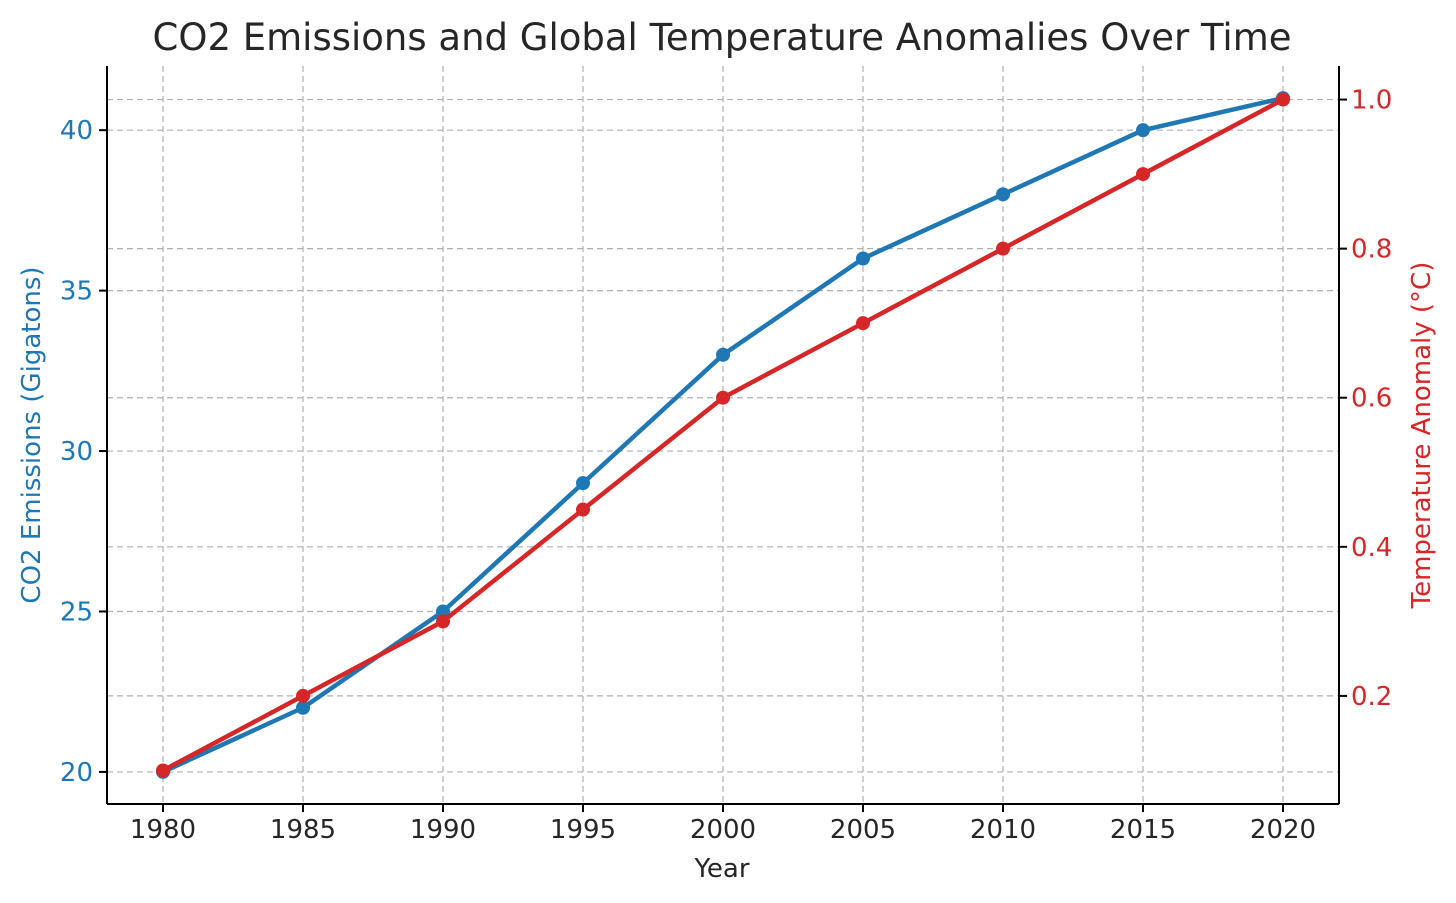  Describe the element at coordinates (1371, 697) in the screenshot. I see `right-tick-label: 0.2` at that location.